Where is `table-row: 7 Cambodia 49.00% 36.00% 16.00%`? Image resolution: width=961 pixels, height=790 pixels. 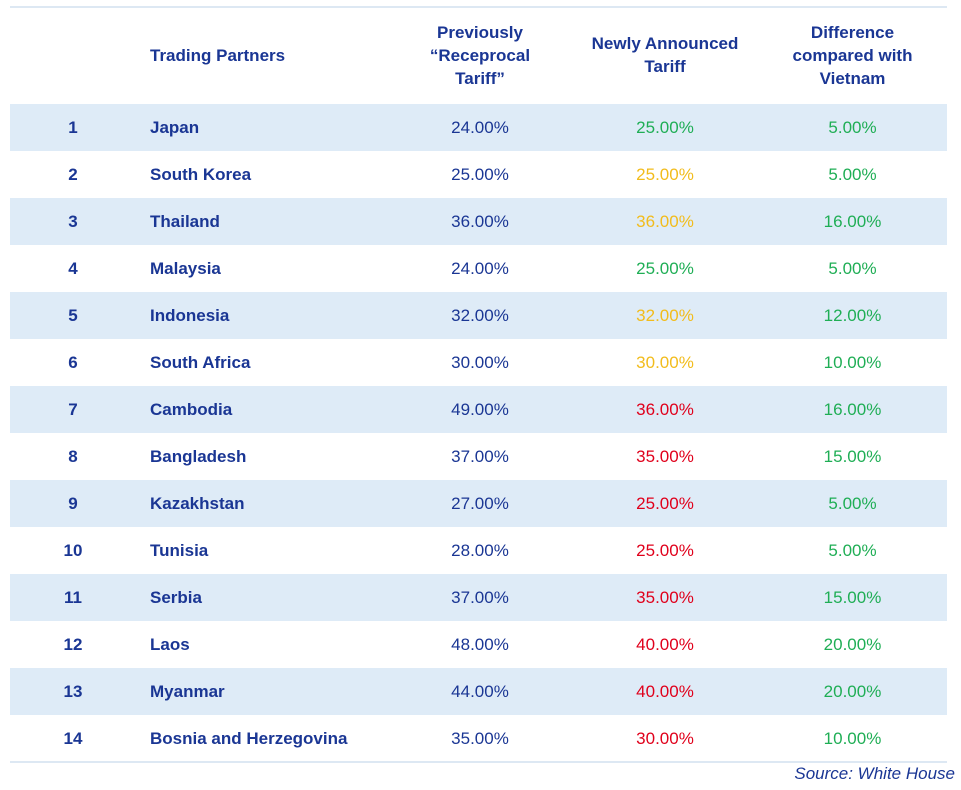 table-row: 7 Cambodia 49.00% 36.00% 16.00% is located at coordinates (478, 409).